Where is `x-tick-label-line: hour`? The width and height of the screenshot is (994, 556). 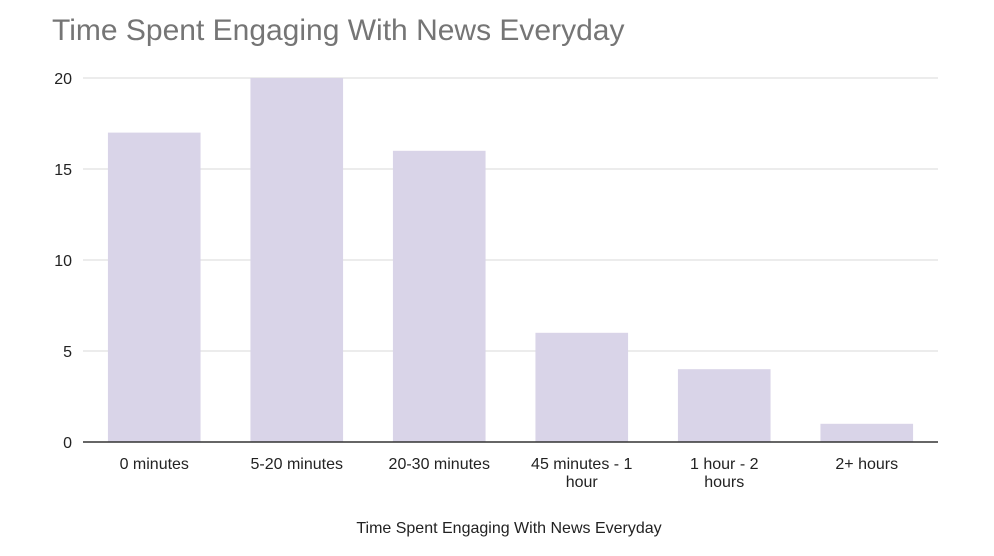
x-tick-label-line: hour is located at coordinates (582, 482).